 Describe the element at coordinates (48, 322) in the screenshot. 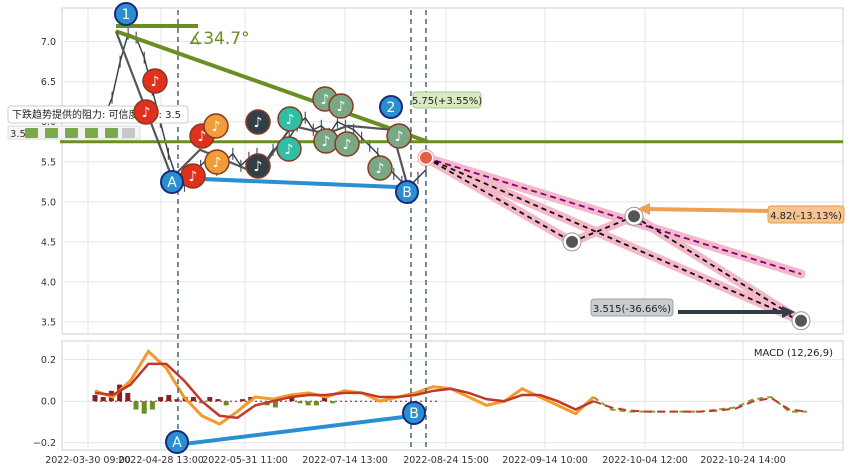

I see `y-tick-label: 3.5` at that location.